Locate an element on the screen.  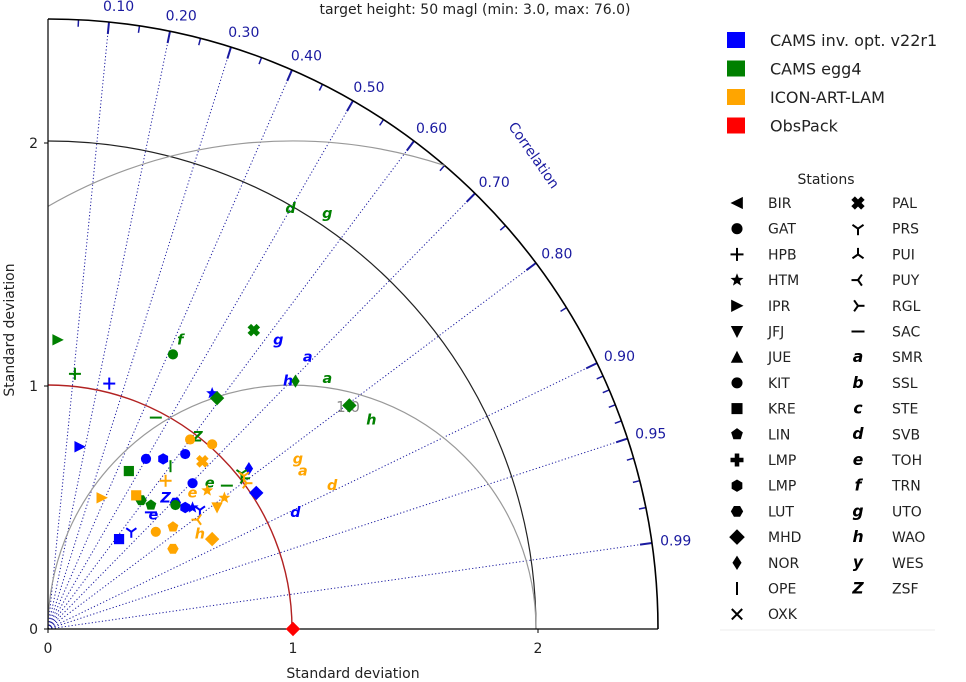
legend-marker-puy is located at coordinates (857, 280).